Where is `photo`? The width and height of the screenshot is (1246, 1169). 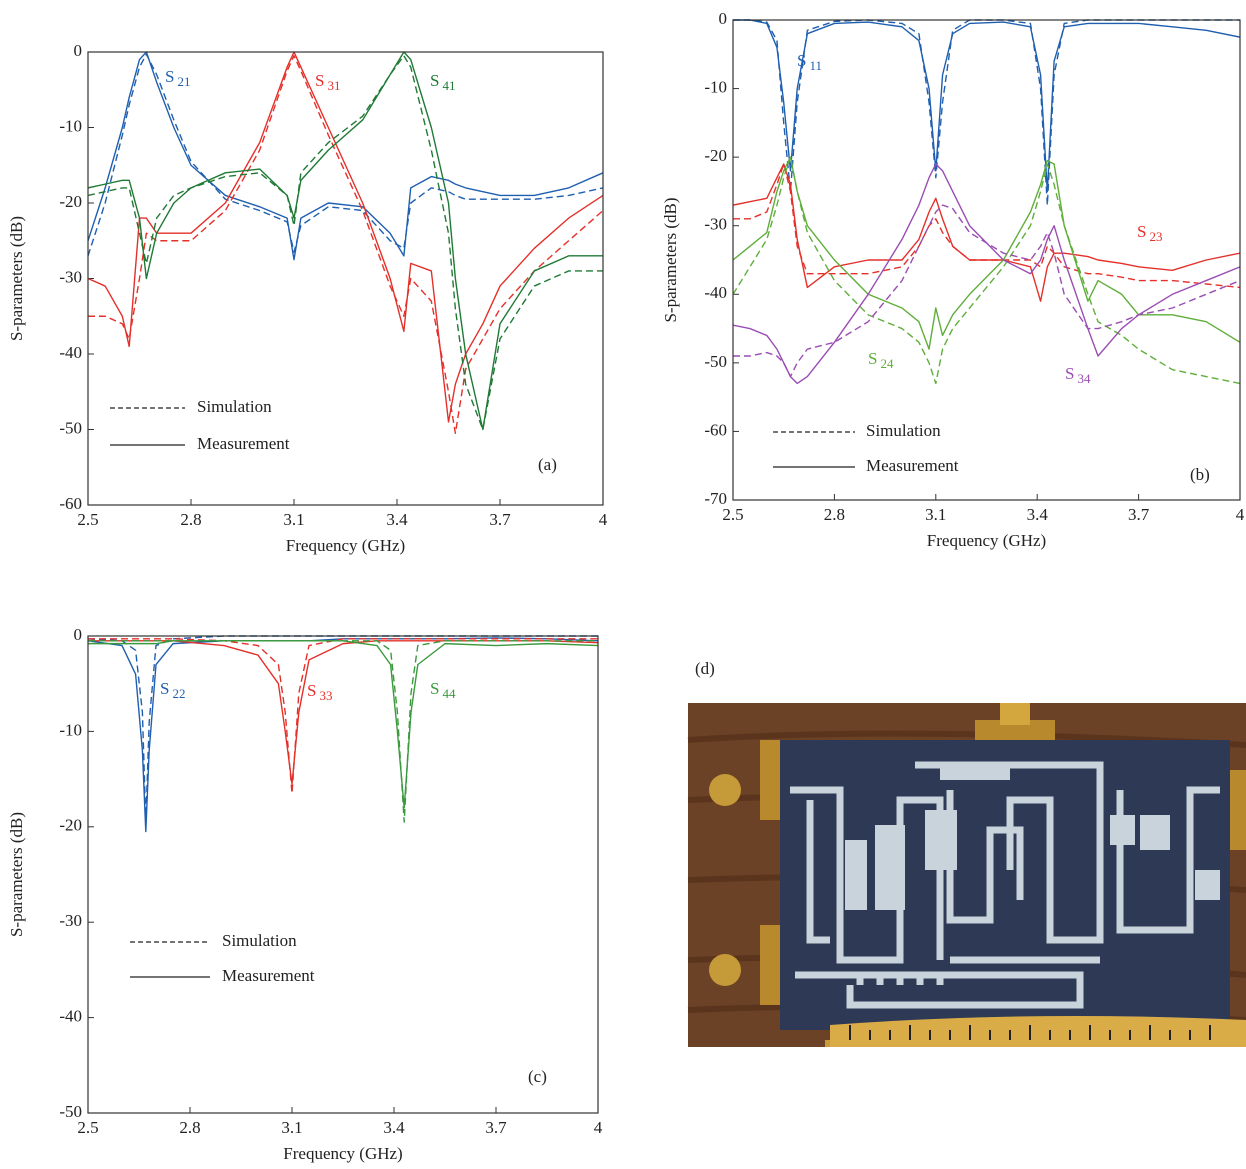
photo is located at coordinates (966, 875).